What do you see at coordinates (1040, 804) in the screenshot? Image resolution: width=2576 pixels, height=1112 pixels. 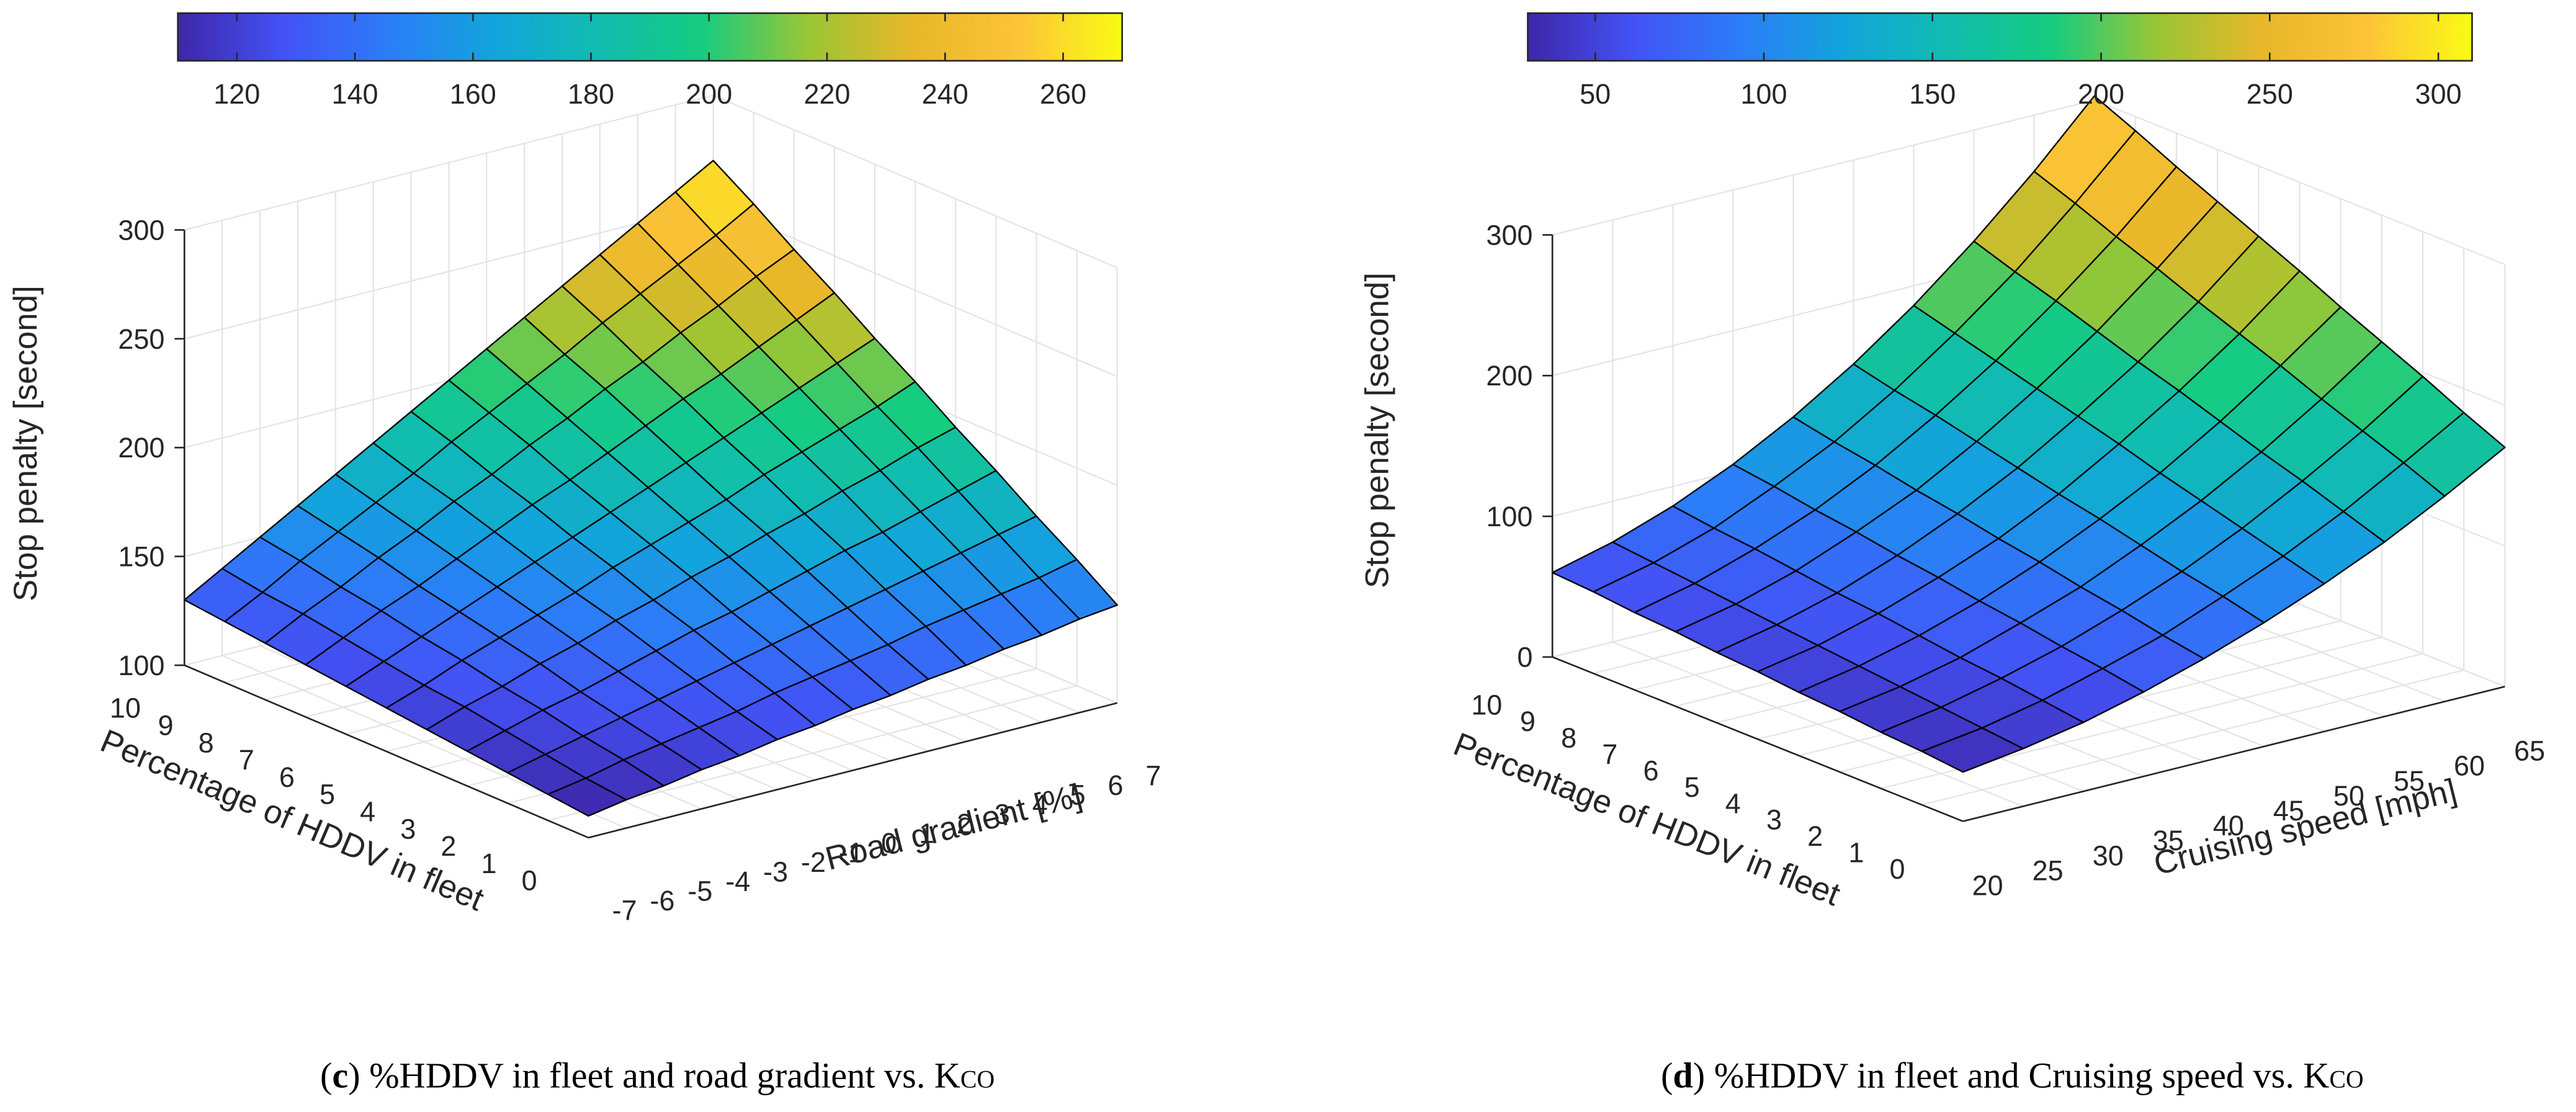 I see `y-tick-label: 4` at bounding box center [1040, 804].